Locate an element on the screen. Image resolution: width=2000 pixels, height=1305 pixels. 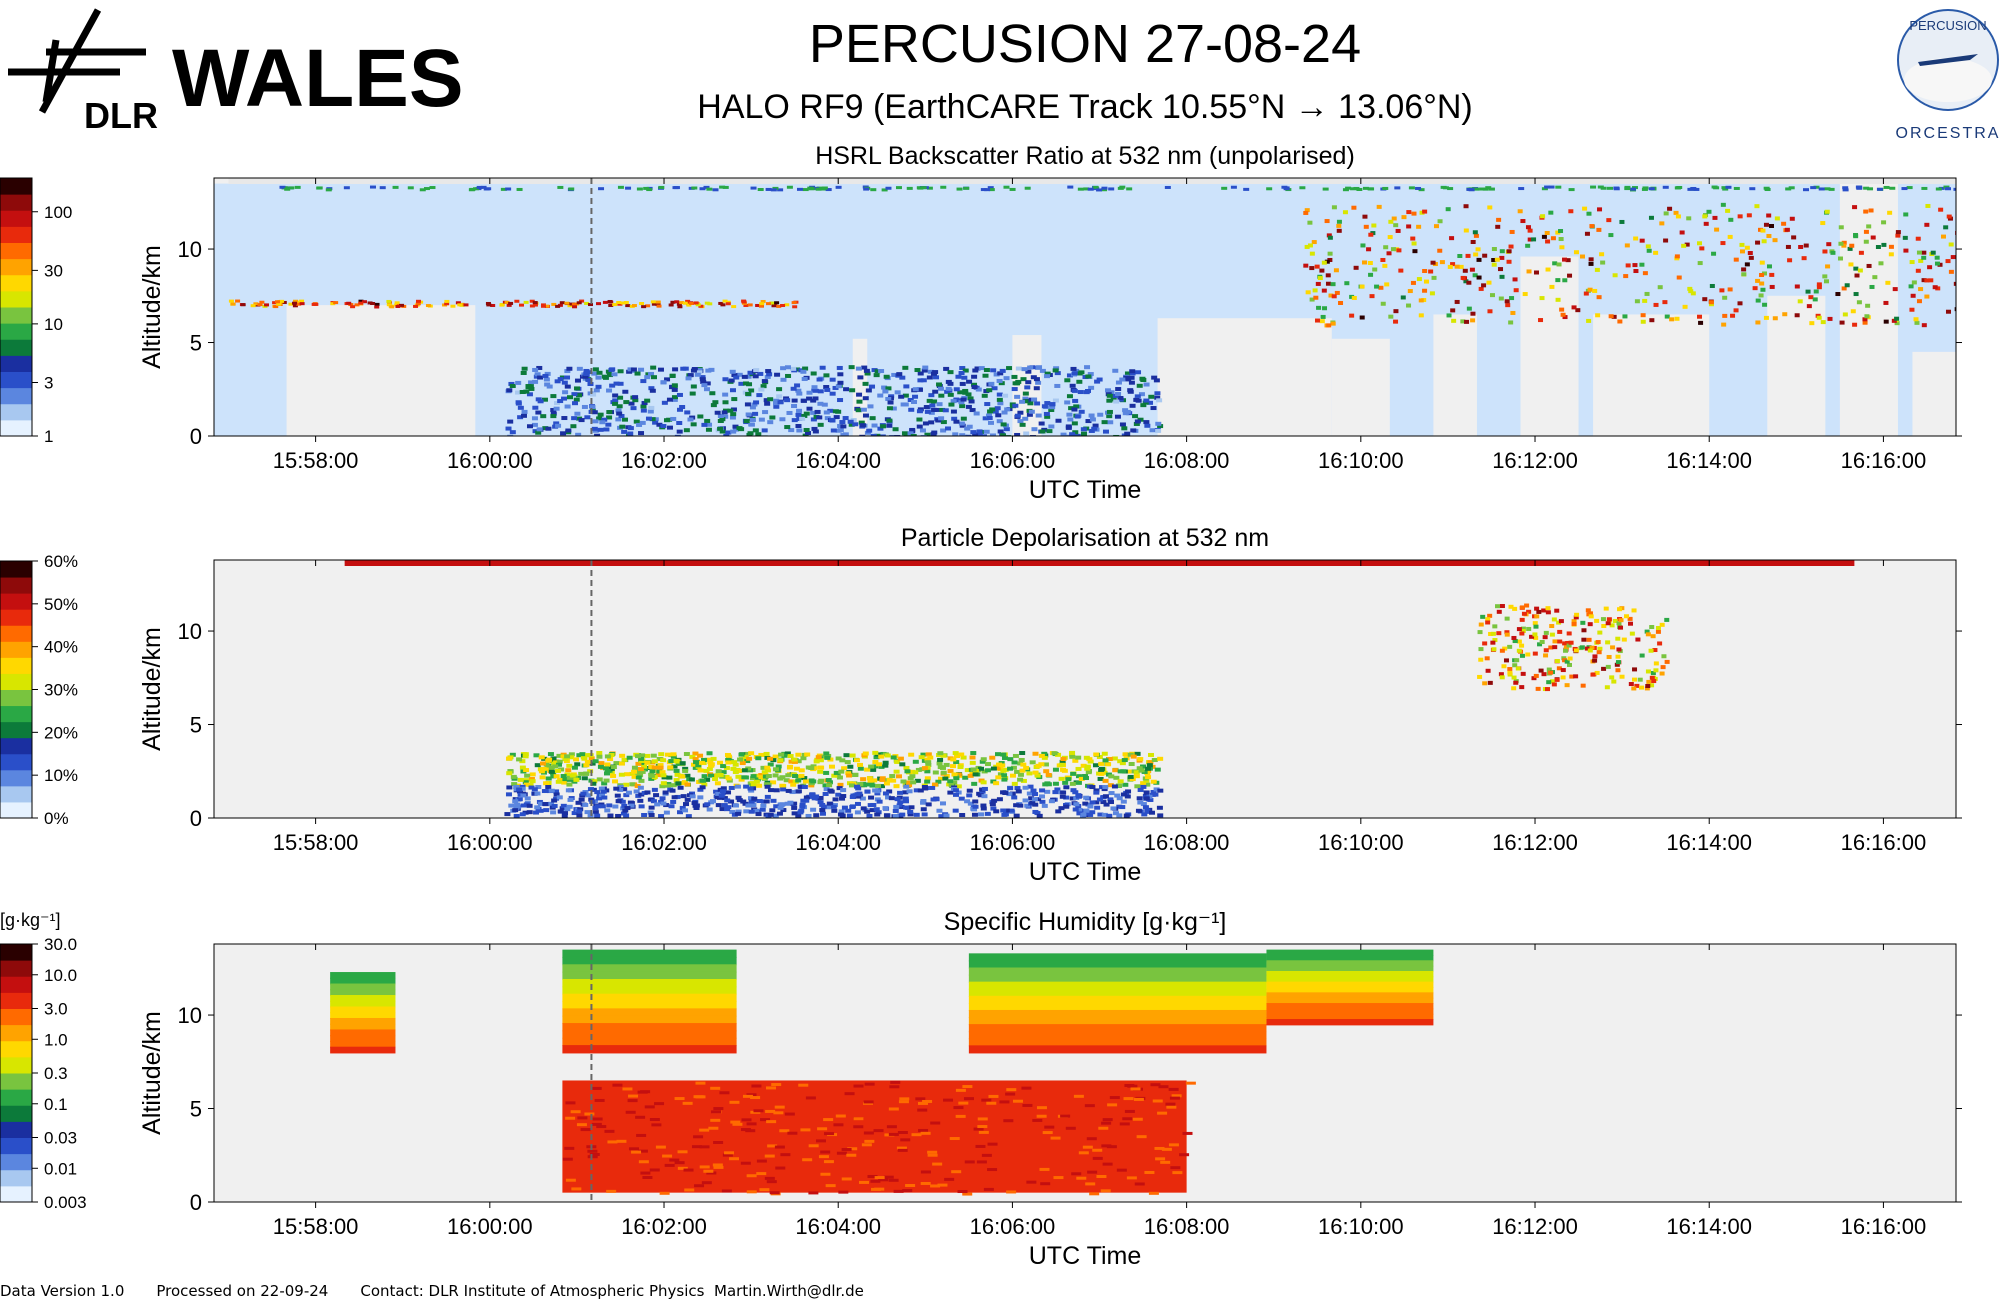
signal-gap is located at coordinates (1868, 308).